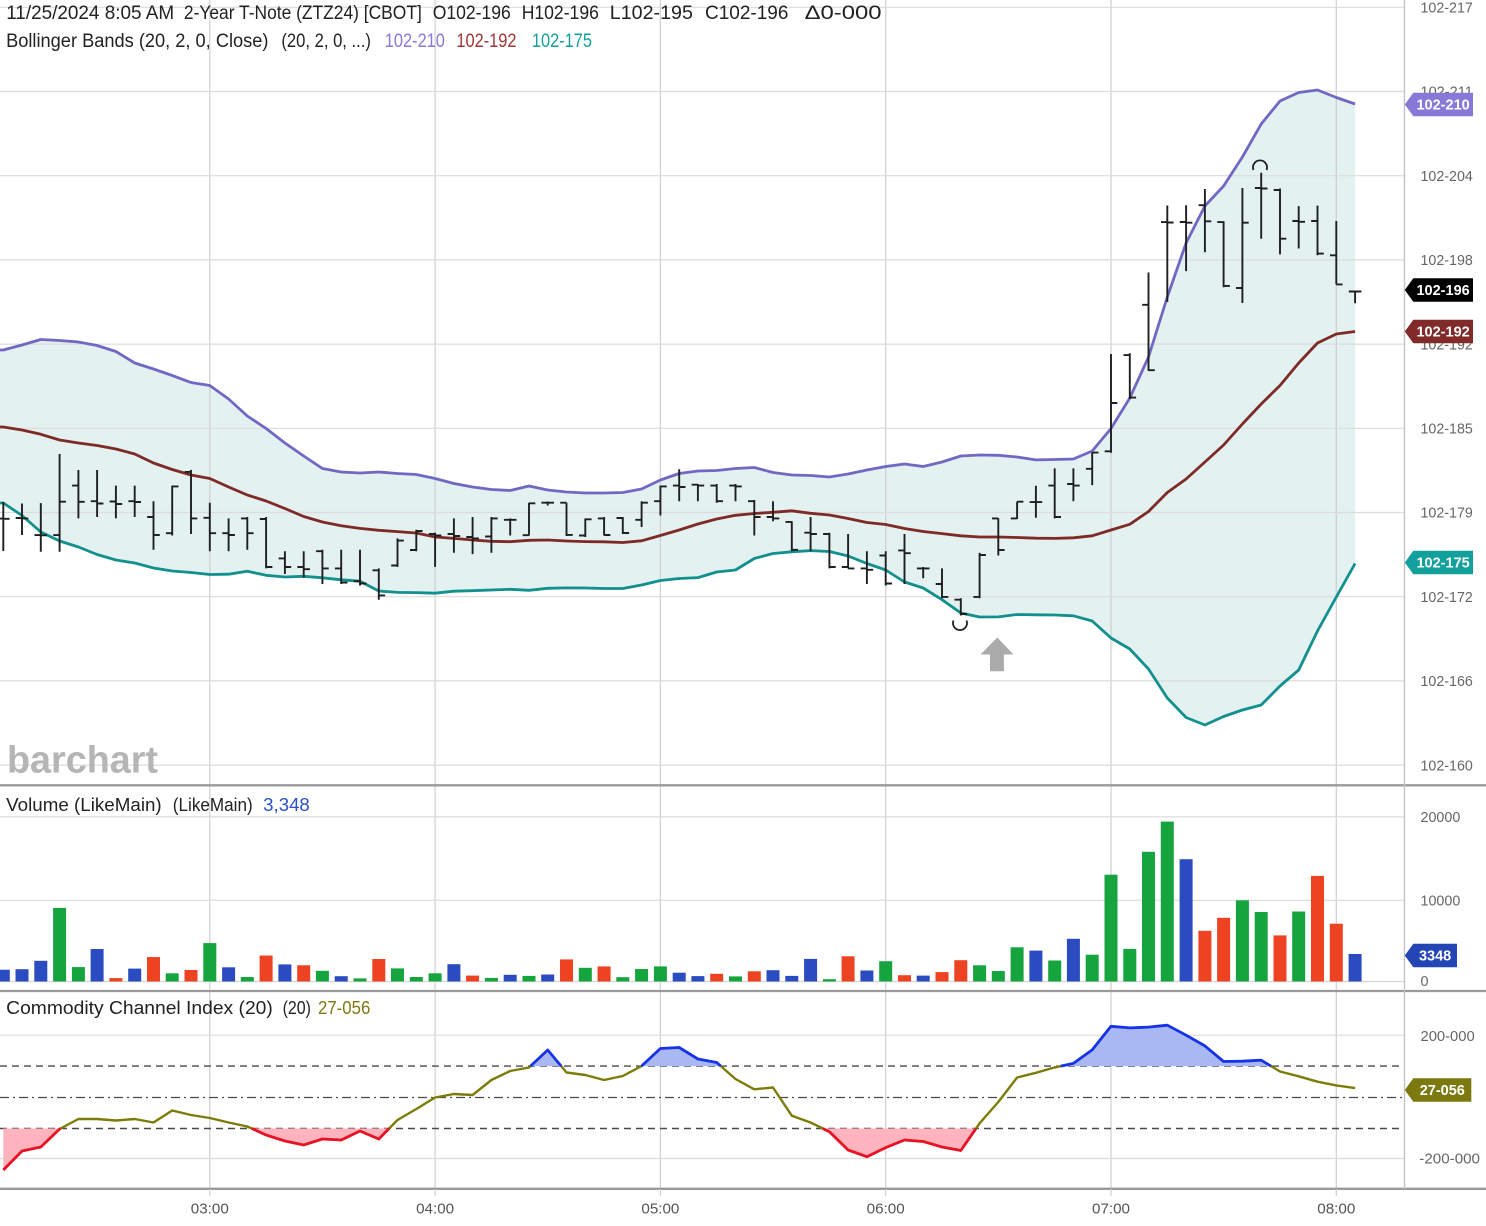  What do you see at coordinates (1441, 902) in the screenshot?
I see `svg-text: 10000` at bounding box center [1441, 902].